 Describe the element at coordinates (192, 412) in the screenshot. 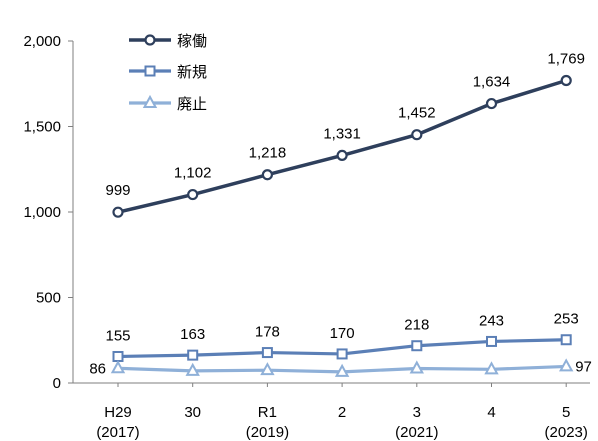

I see `x-tick-label: 30` at that location.